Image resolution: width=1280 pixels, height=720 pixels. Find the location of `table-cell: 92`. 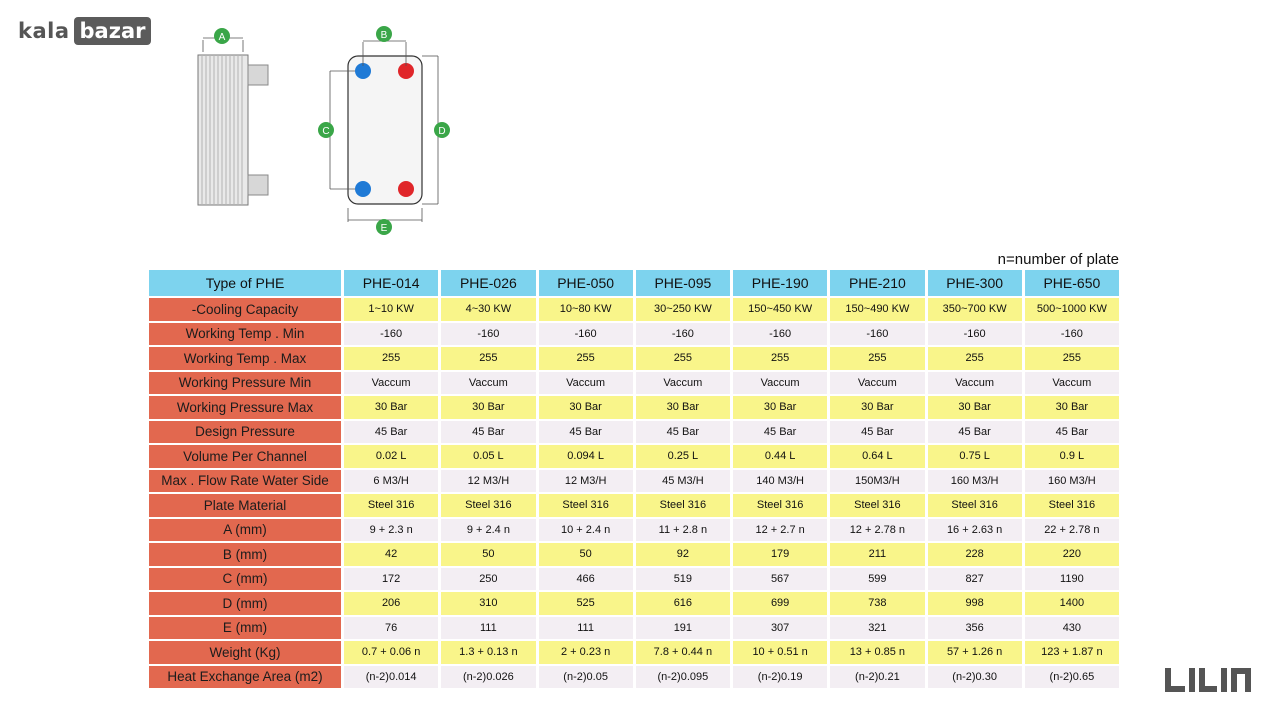

table-cell: 92 is located at coordinates (682, 554).